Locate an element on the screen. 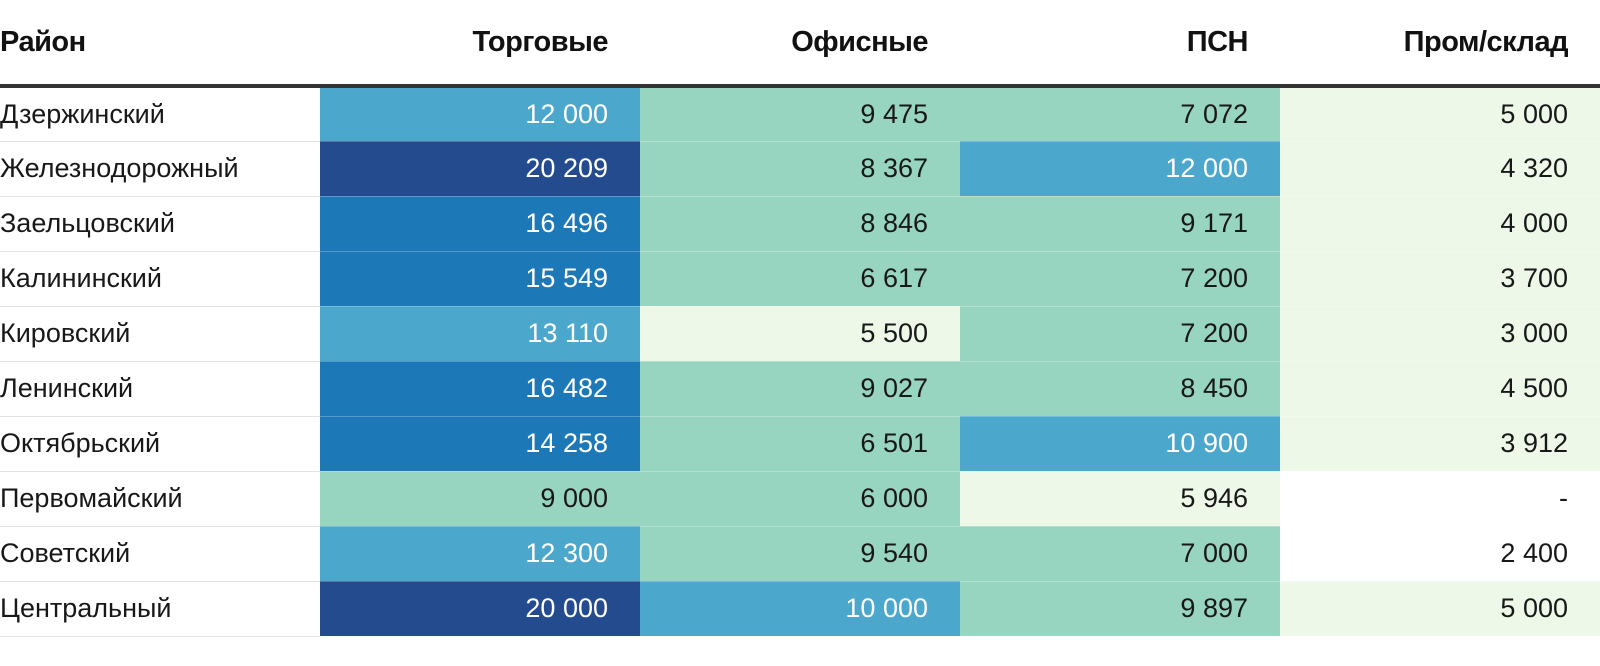 The height and width of the screenshot is (666, 1600). value-cell-psn: 8 450 is located at coordinates (1120, 389).